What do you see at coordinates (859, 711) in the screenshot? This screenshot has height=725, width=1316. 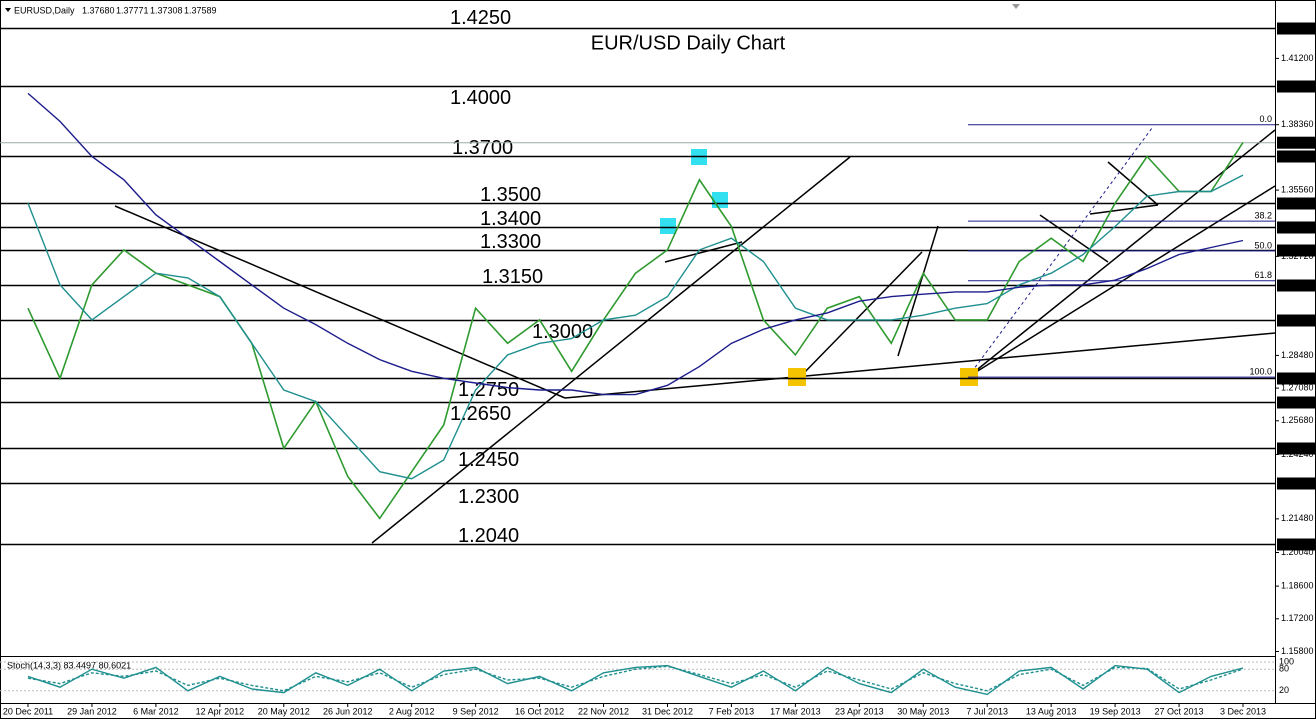 I see `x-tick-label: 23 Apr 2013` at bounding box center [859, 711].